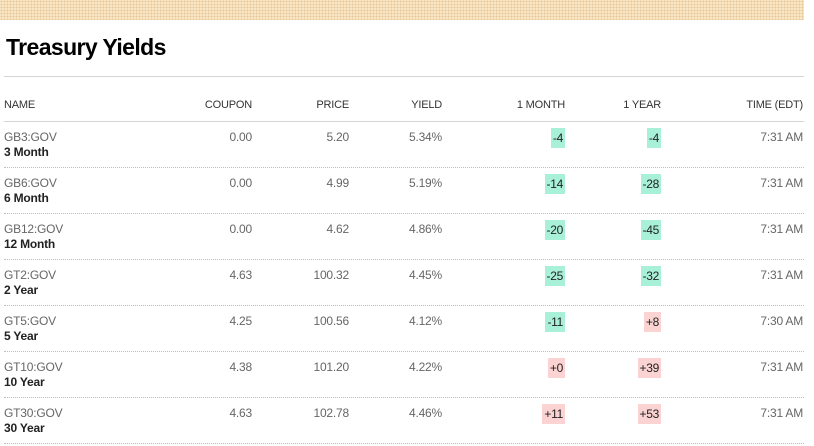 This screenshot has width=814, height=446. What do you see at coordinates (557, 138) in the screenshot?
I see `row-1-month-change: -4` at bounding box center [557, 138].